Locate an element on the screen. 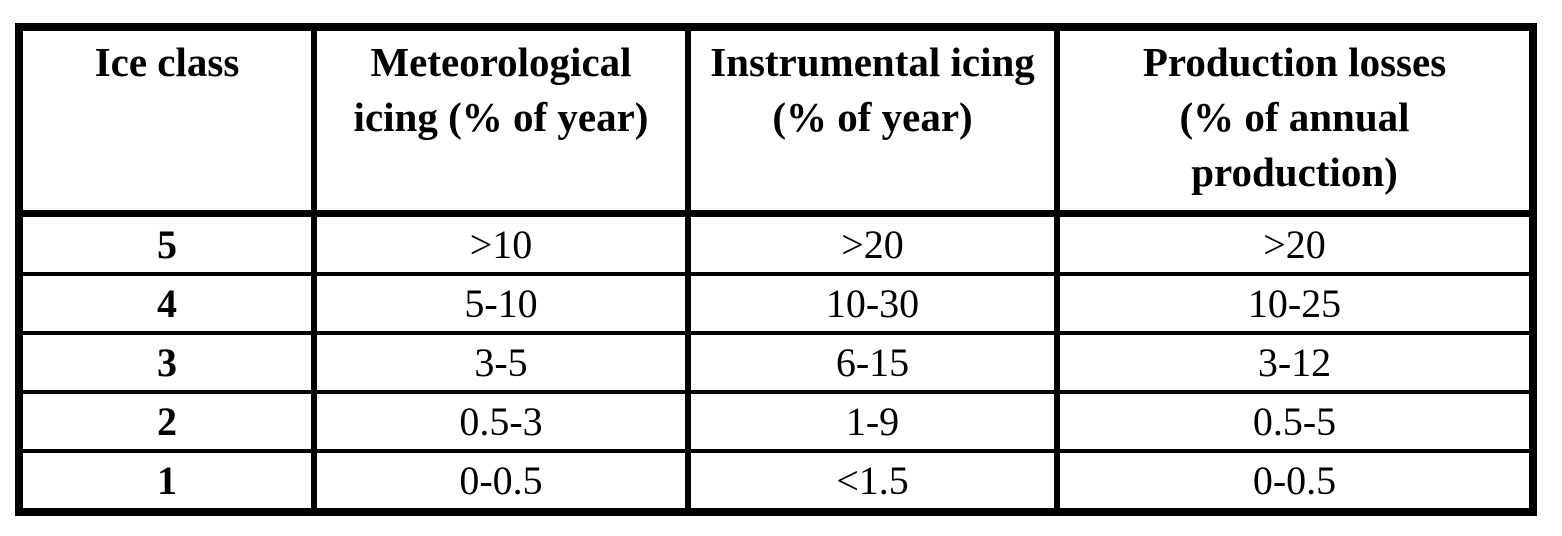  table-row: 1 0-0.5 <1.5 0-0.5 is located at coordinates (776, 481).